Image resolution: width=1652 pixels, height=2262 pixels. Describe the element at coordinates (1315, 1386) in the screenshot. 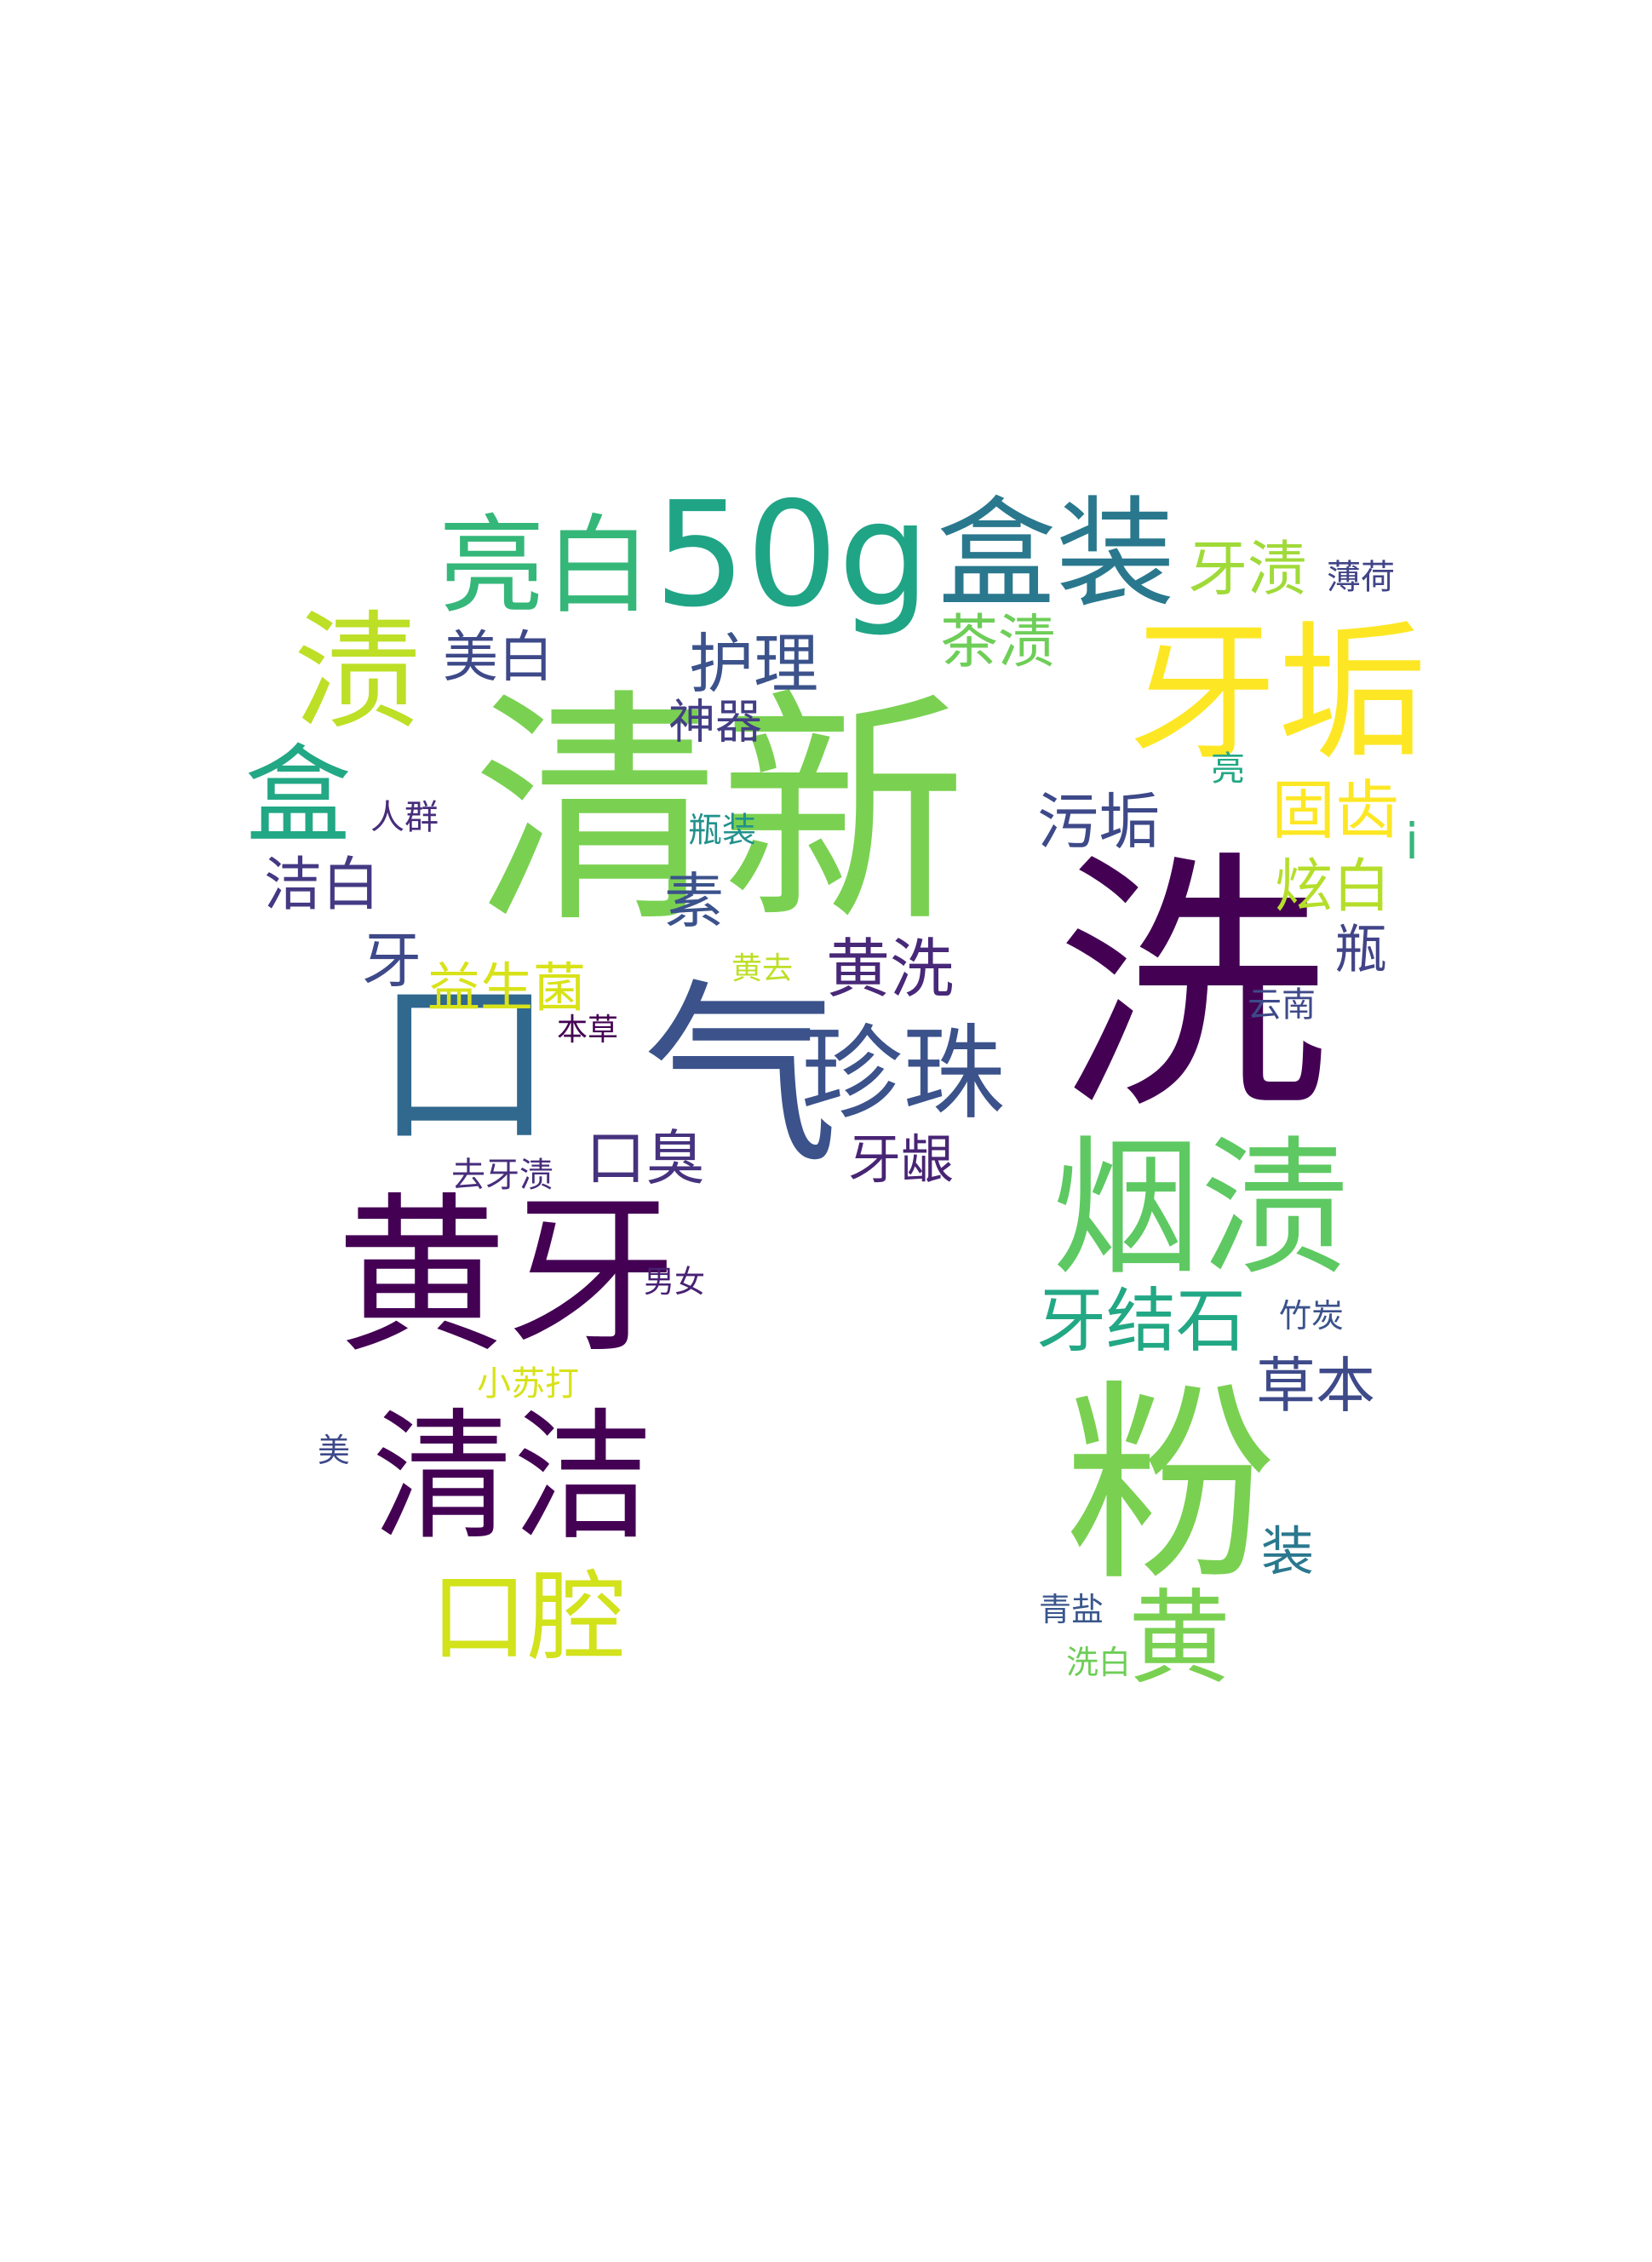

I see `word-caoben: 草本` at that location.